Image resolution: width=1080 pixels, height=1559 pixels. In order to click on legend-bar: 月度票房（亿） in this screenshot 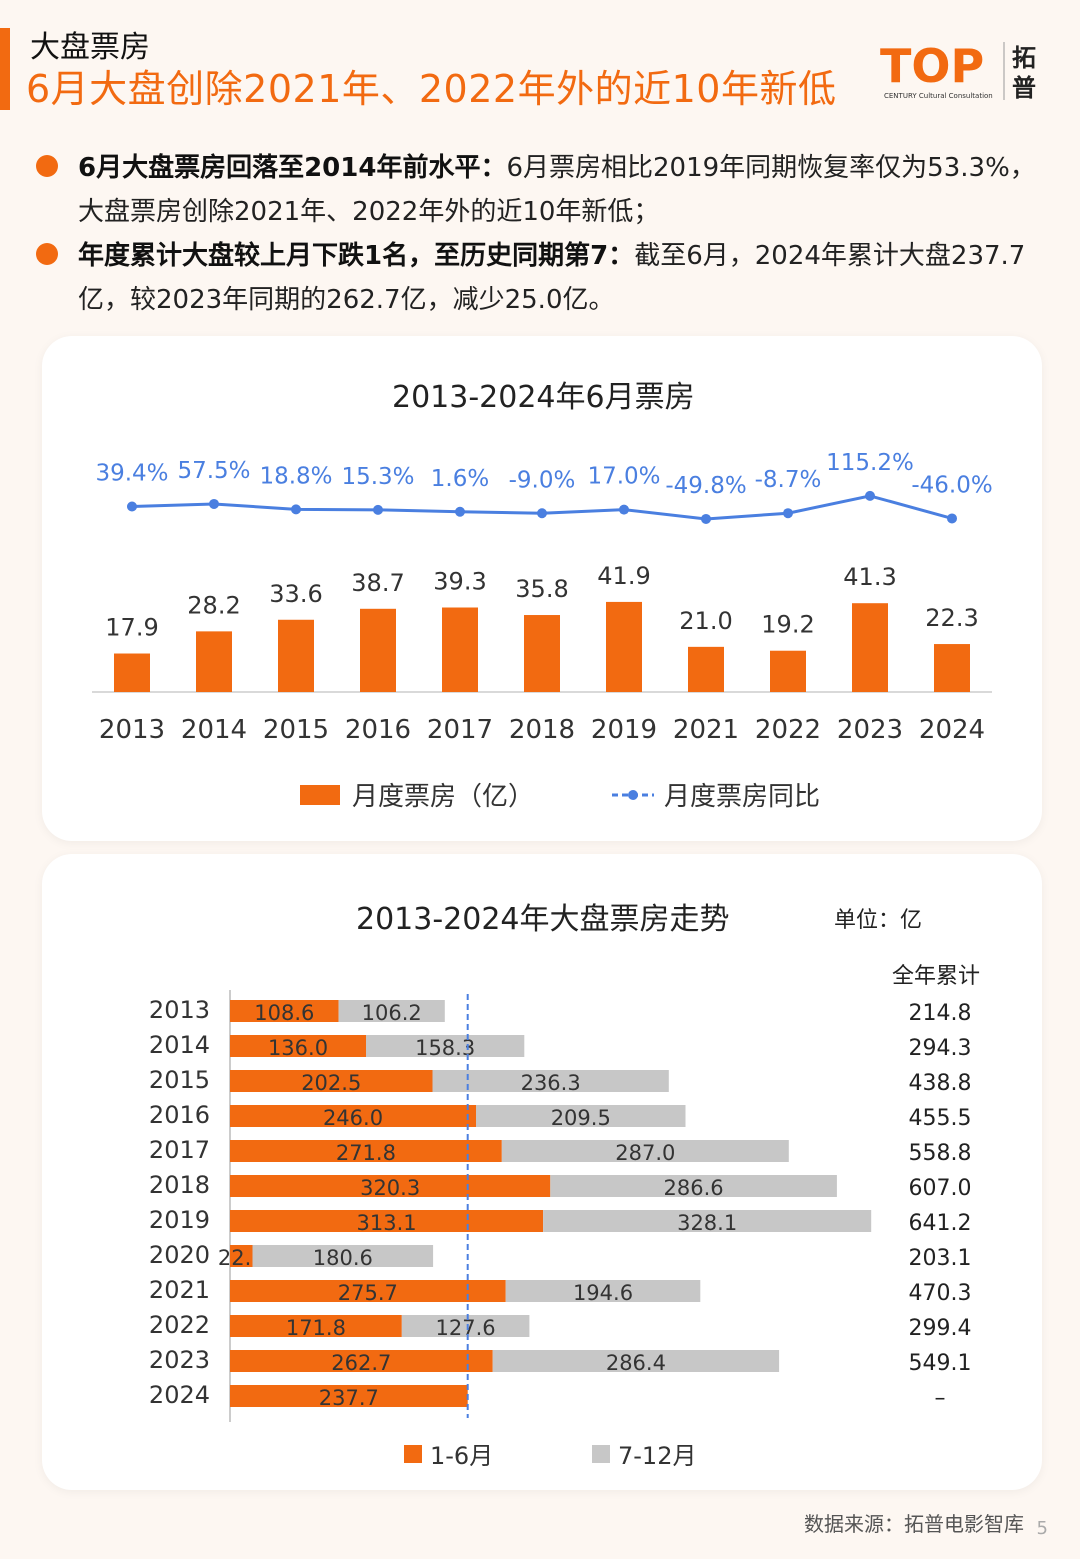, I will do `click(417, 794)`.